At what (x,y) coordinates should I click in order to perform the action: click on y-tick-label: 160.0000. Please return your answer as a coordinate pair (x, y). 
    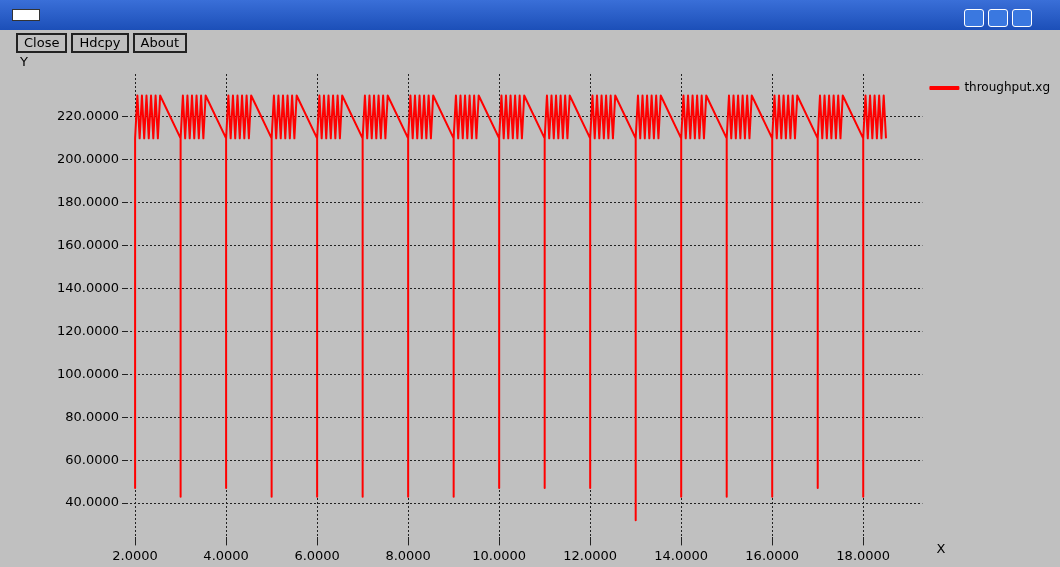
    Looking at the image, I should click on (87, 244).